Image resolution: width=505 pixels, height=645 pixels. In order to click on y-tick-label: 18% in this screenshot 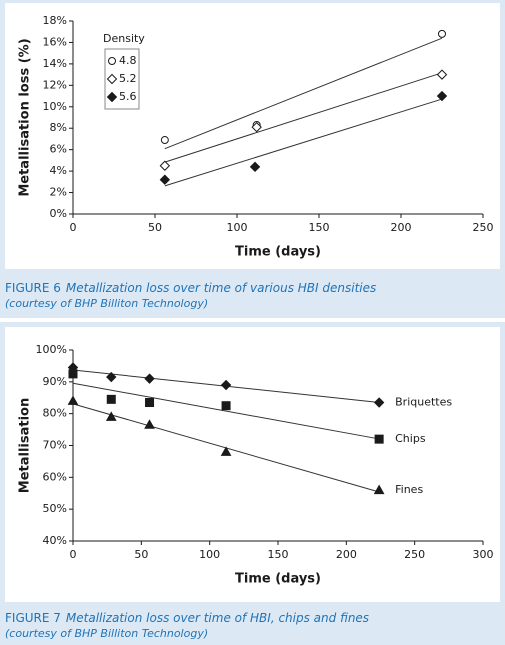, I will do `click(55, 20)`.